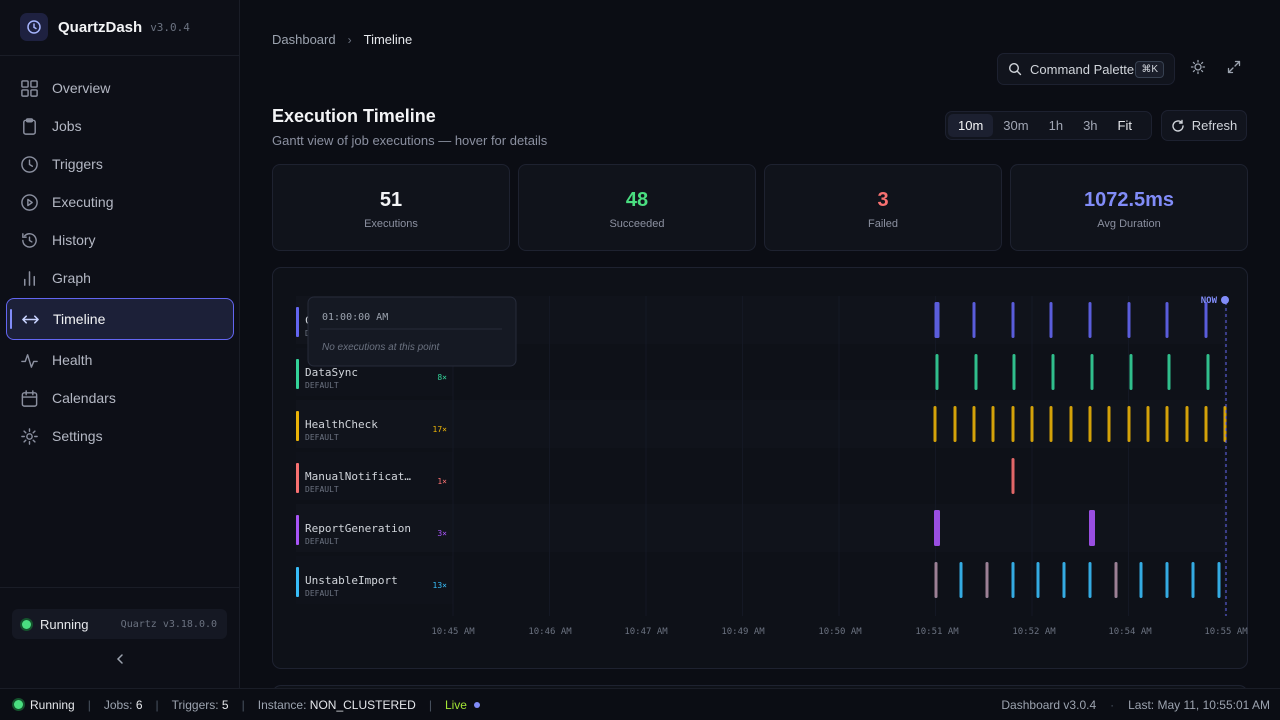 This screenshot has height=720, width=1280. I want to click on sidebar-item-graph: Graph, so click(120, 278).